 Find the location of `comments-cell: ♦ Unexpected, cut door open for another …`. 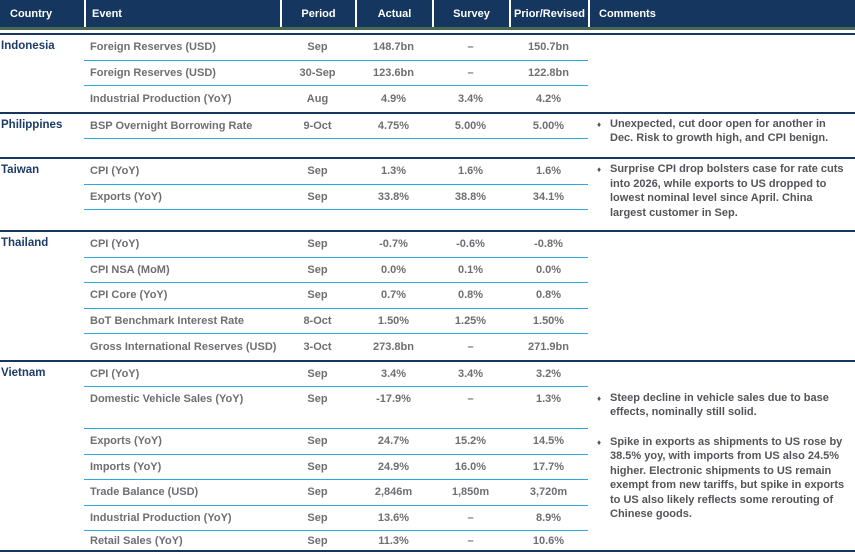

comments-cell: ♦ Unexpected, cut door open for another … is located at coordinates (721, 136).